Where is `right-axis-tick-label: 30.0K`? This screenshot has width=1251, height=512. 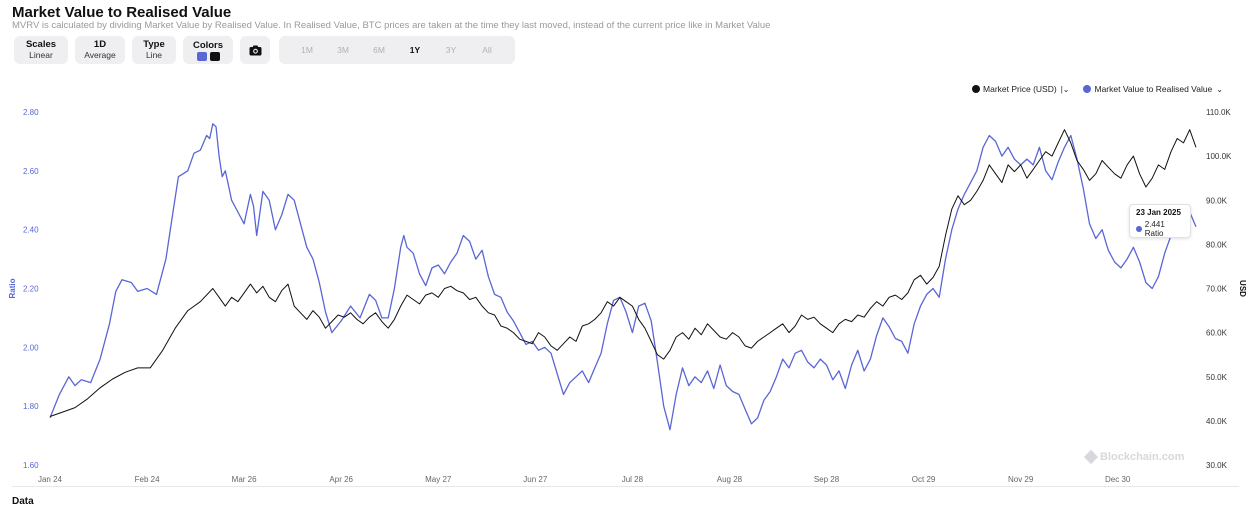 right-axis-tick-label: 30.0K is located at coordinates (1217, 465).